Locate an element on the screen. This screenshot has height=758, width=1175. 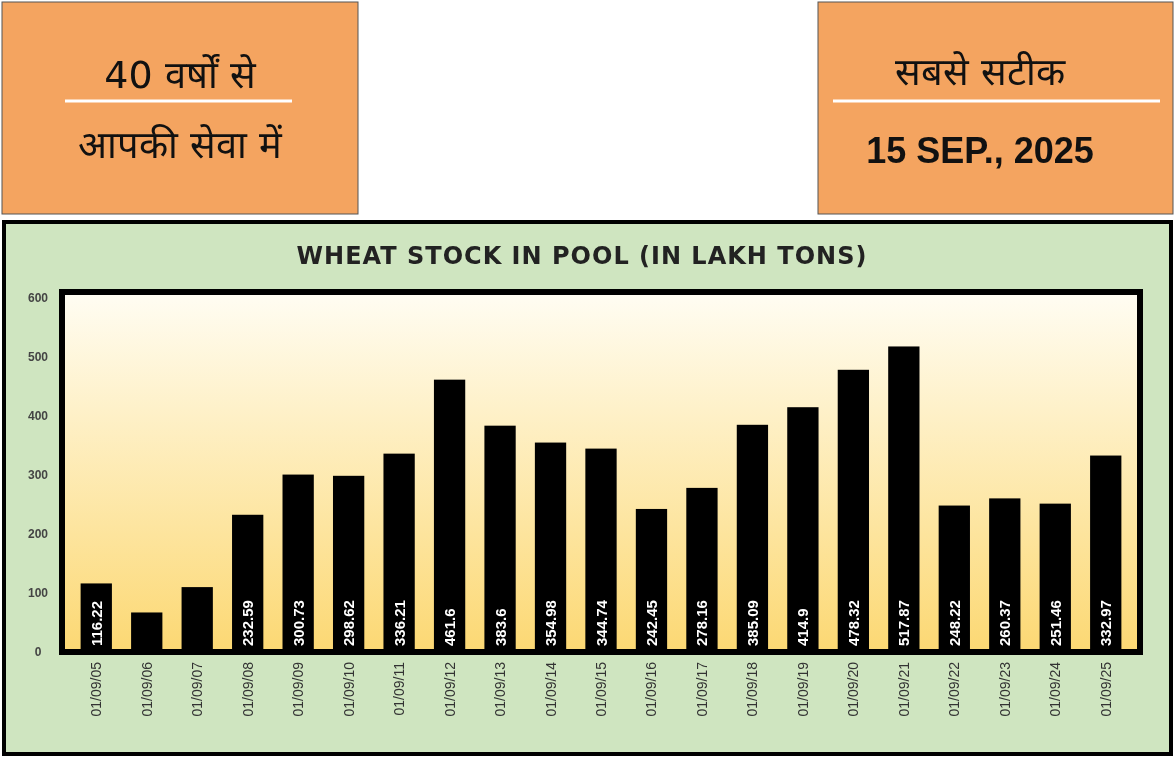
x-tick-label: 01/09/19 is located at coordinates (802, 689).